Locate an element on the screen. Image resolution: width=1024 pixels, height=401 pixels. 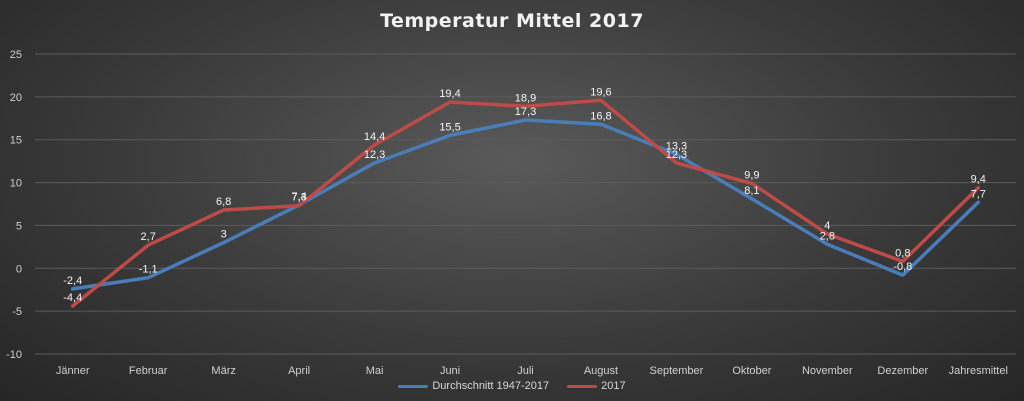
data-label: 4 is located at coordinates (827, 226).